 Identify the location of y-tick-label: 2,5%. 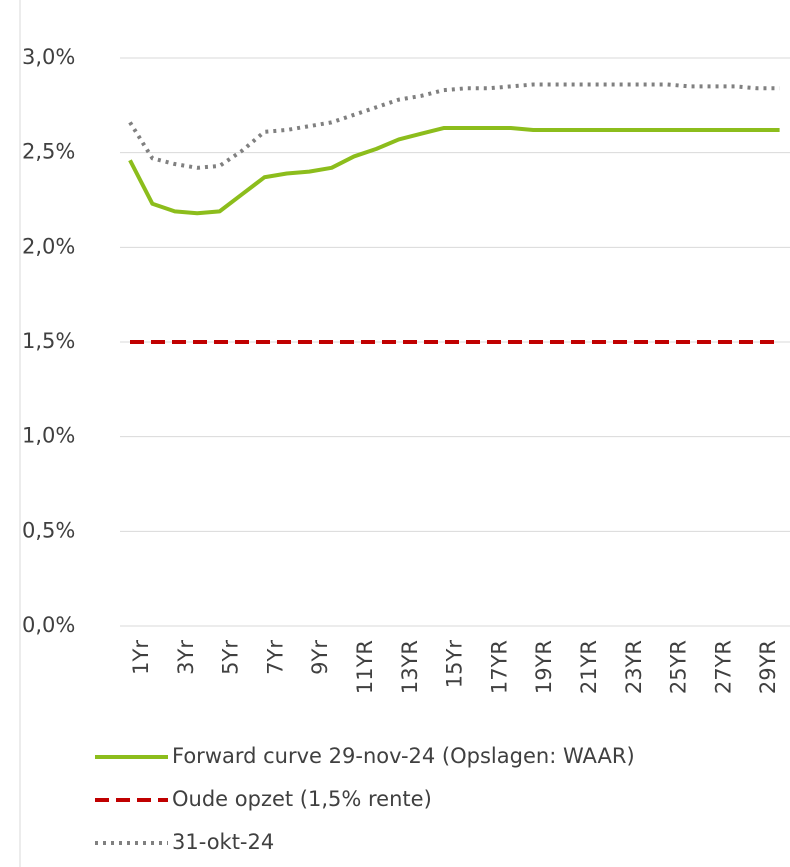
(48, 152).